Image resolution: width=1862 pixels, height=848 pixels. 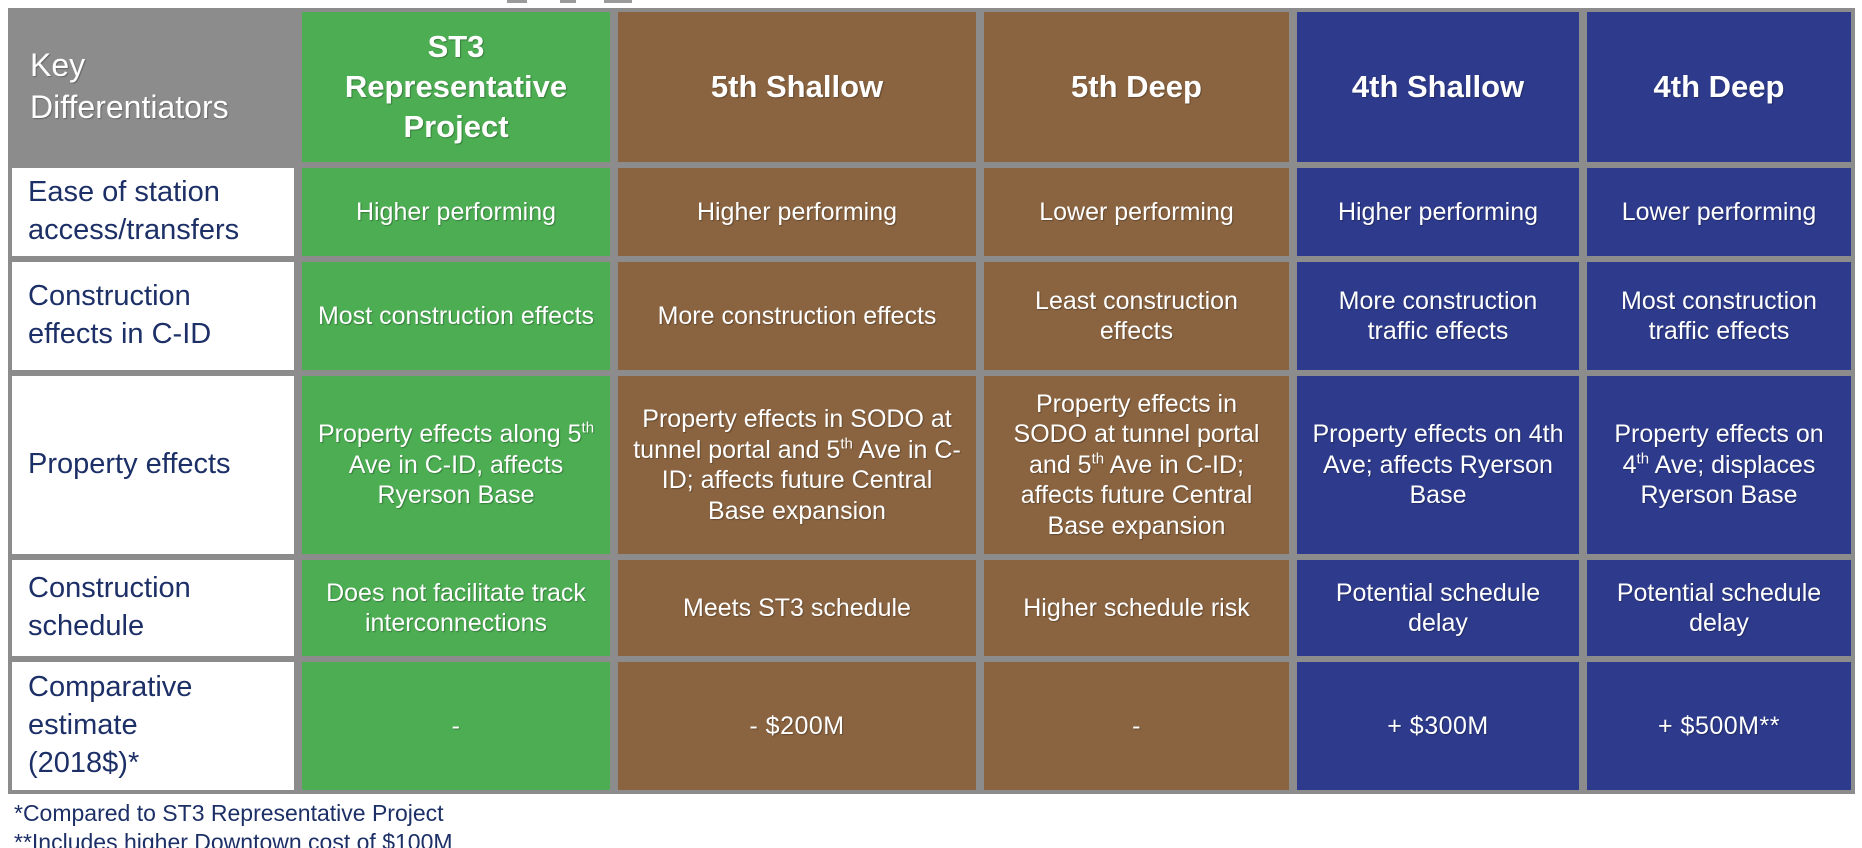 I want to click on cell-ease-4th-shallow: Higher performing, so click(x=1438, y=212).